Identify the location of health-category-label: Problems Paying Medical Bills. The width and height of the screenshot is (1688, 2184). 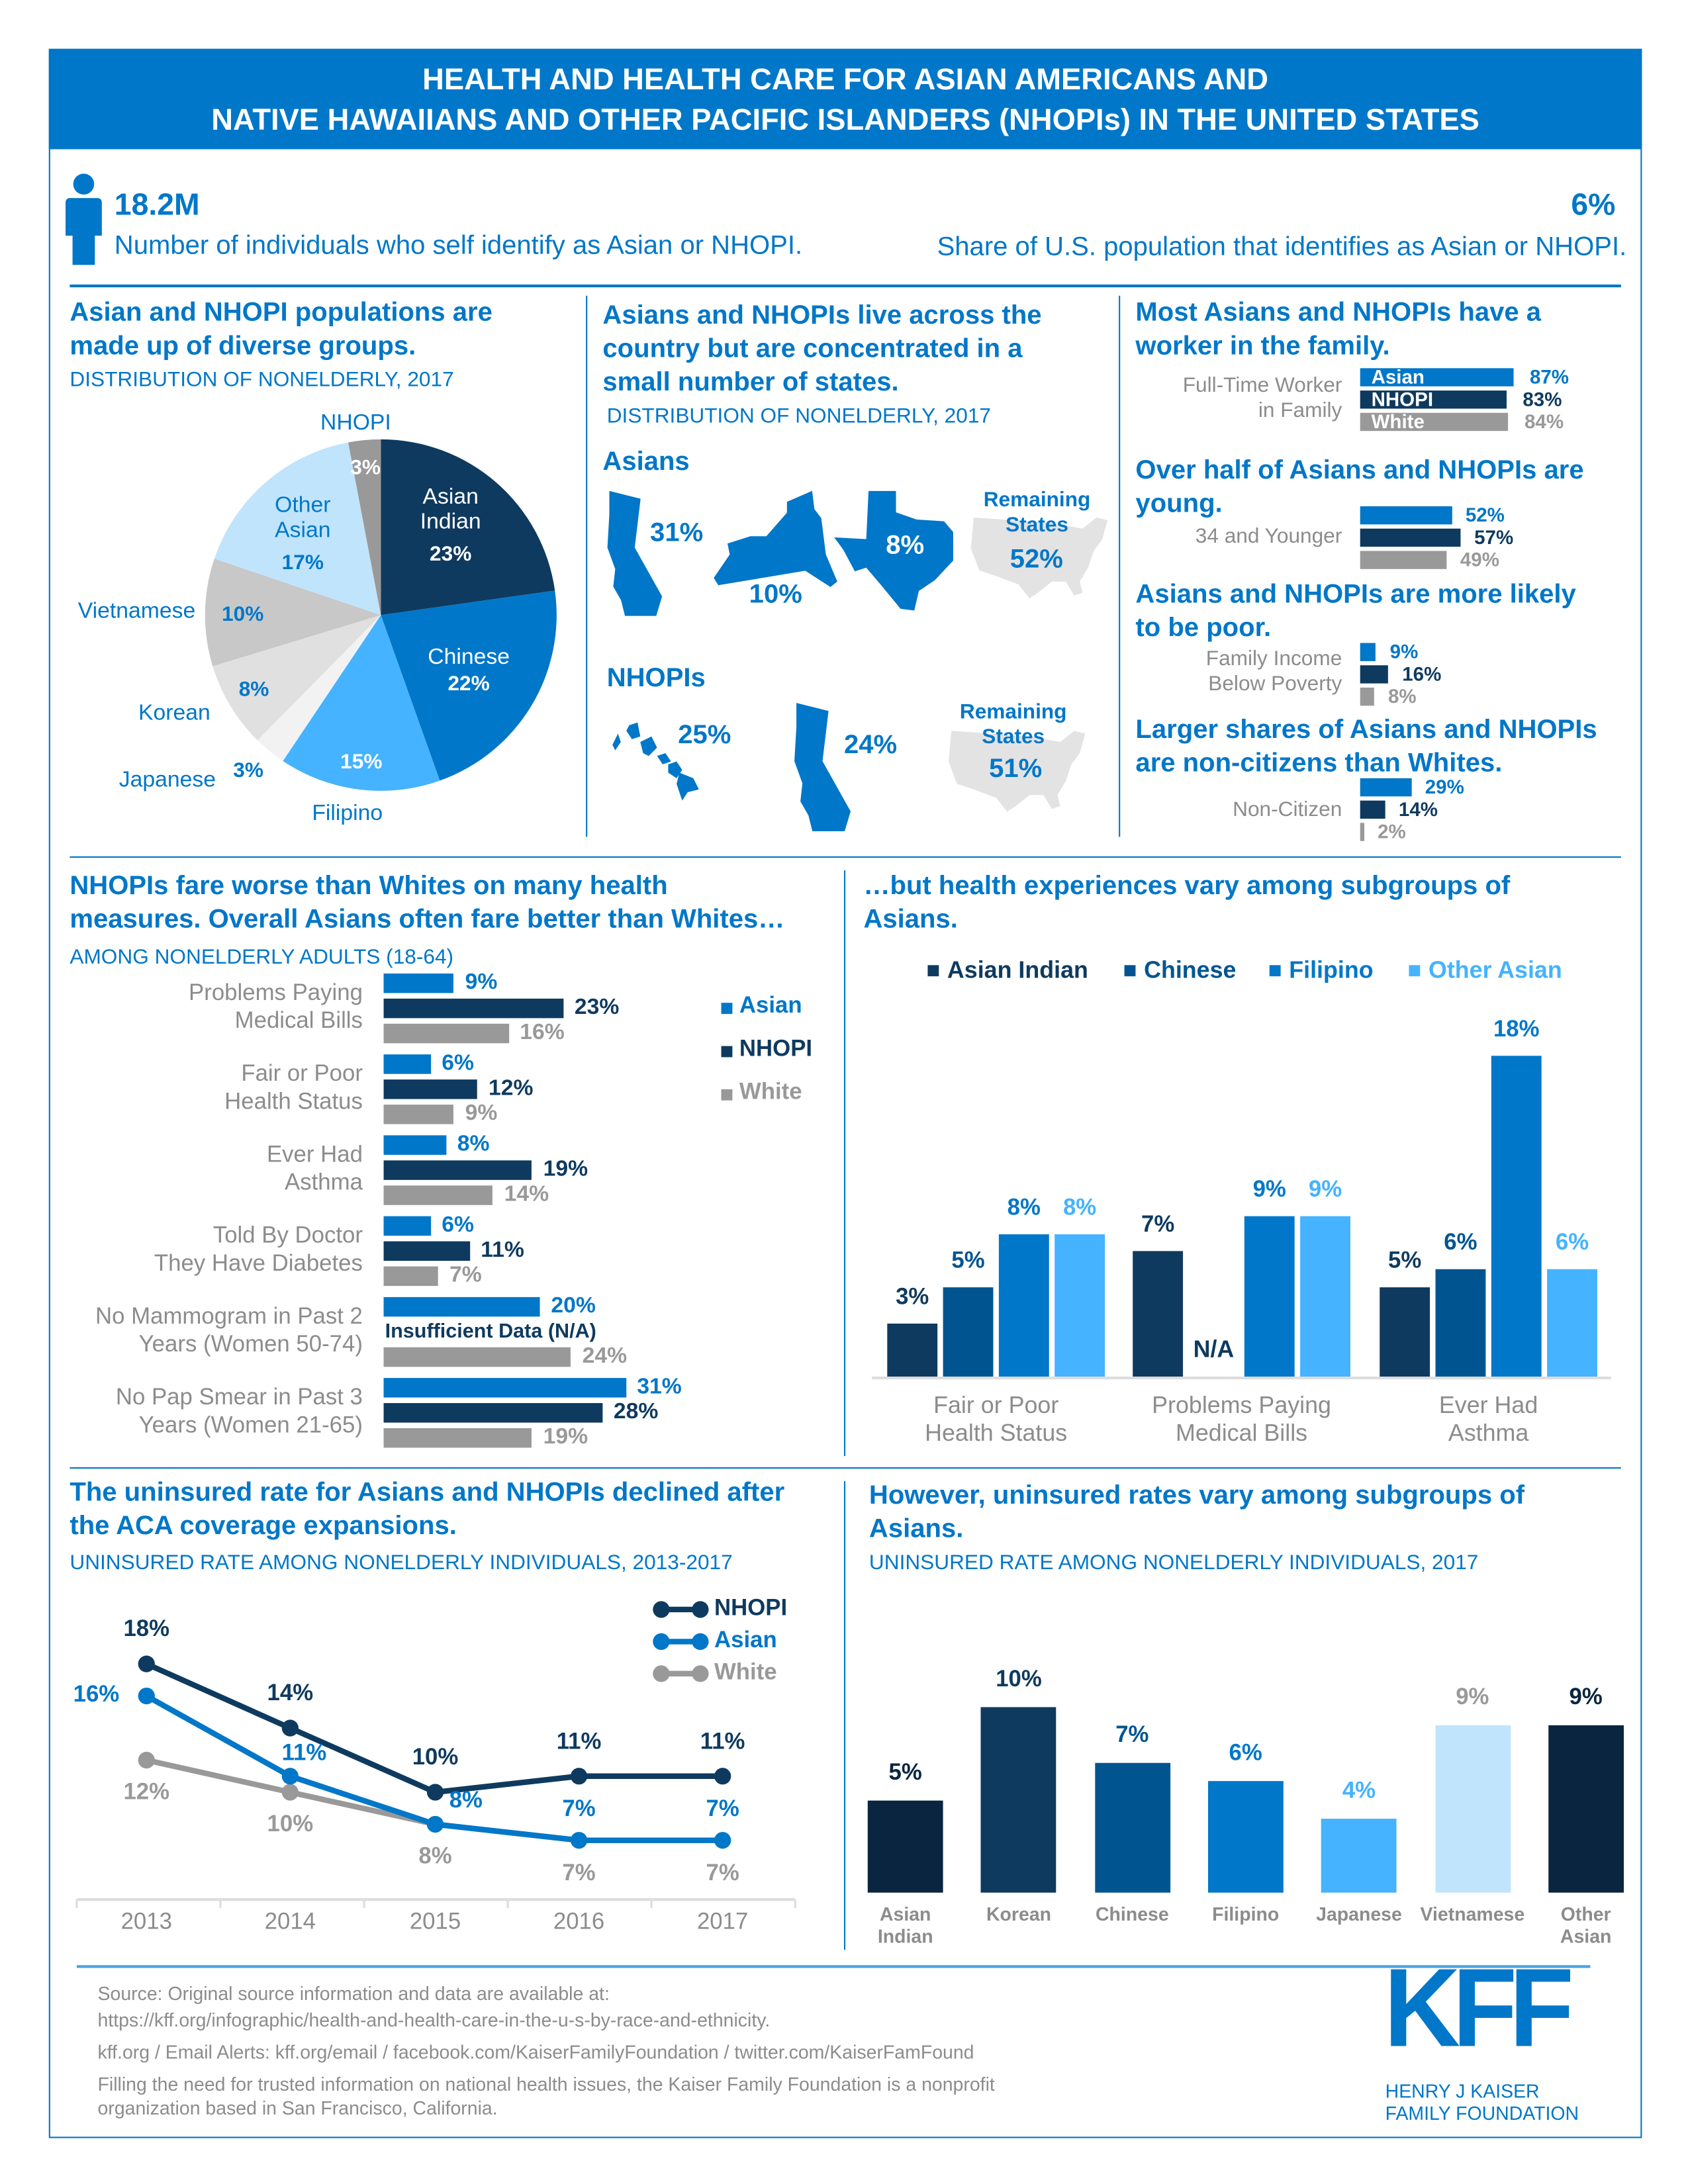
(276, 1007).